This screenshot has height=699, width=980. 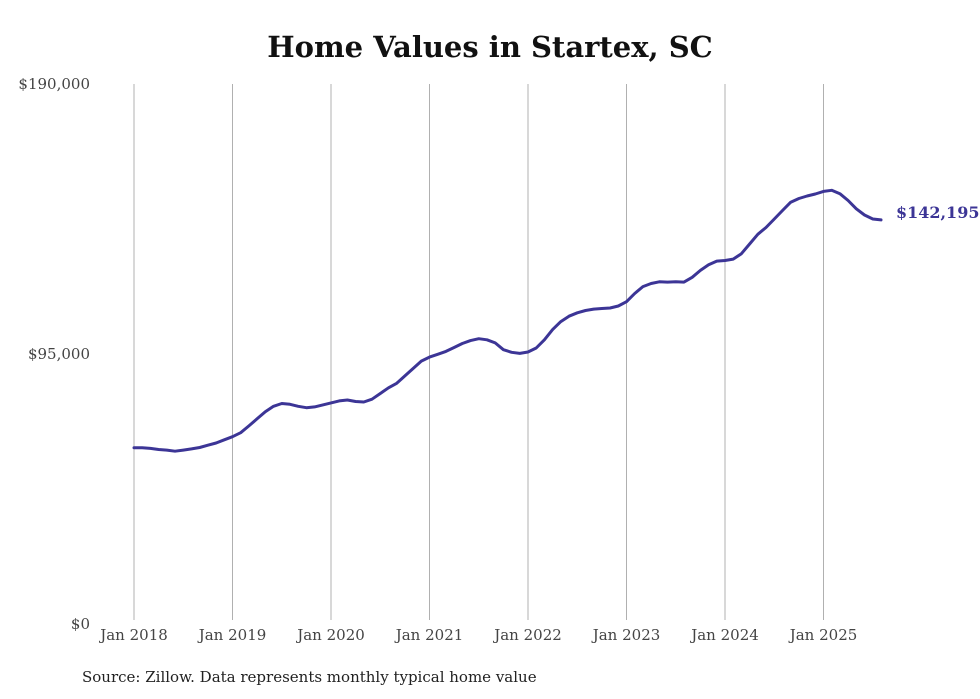 I want to click on x-tick-label: Jan 2020, so click(x=330, y=635).